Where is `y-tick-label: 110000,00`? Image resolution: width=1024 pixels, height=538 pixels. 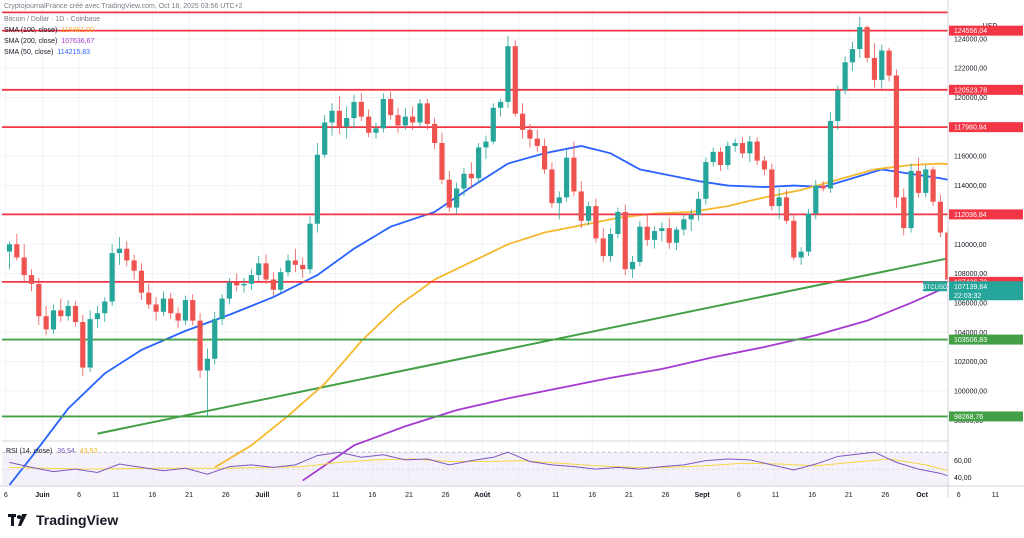 y-tick-label: 110000,00 is located at coordinates (970, 245).